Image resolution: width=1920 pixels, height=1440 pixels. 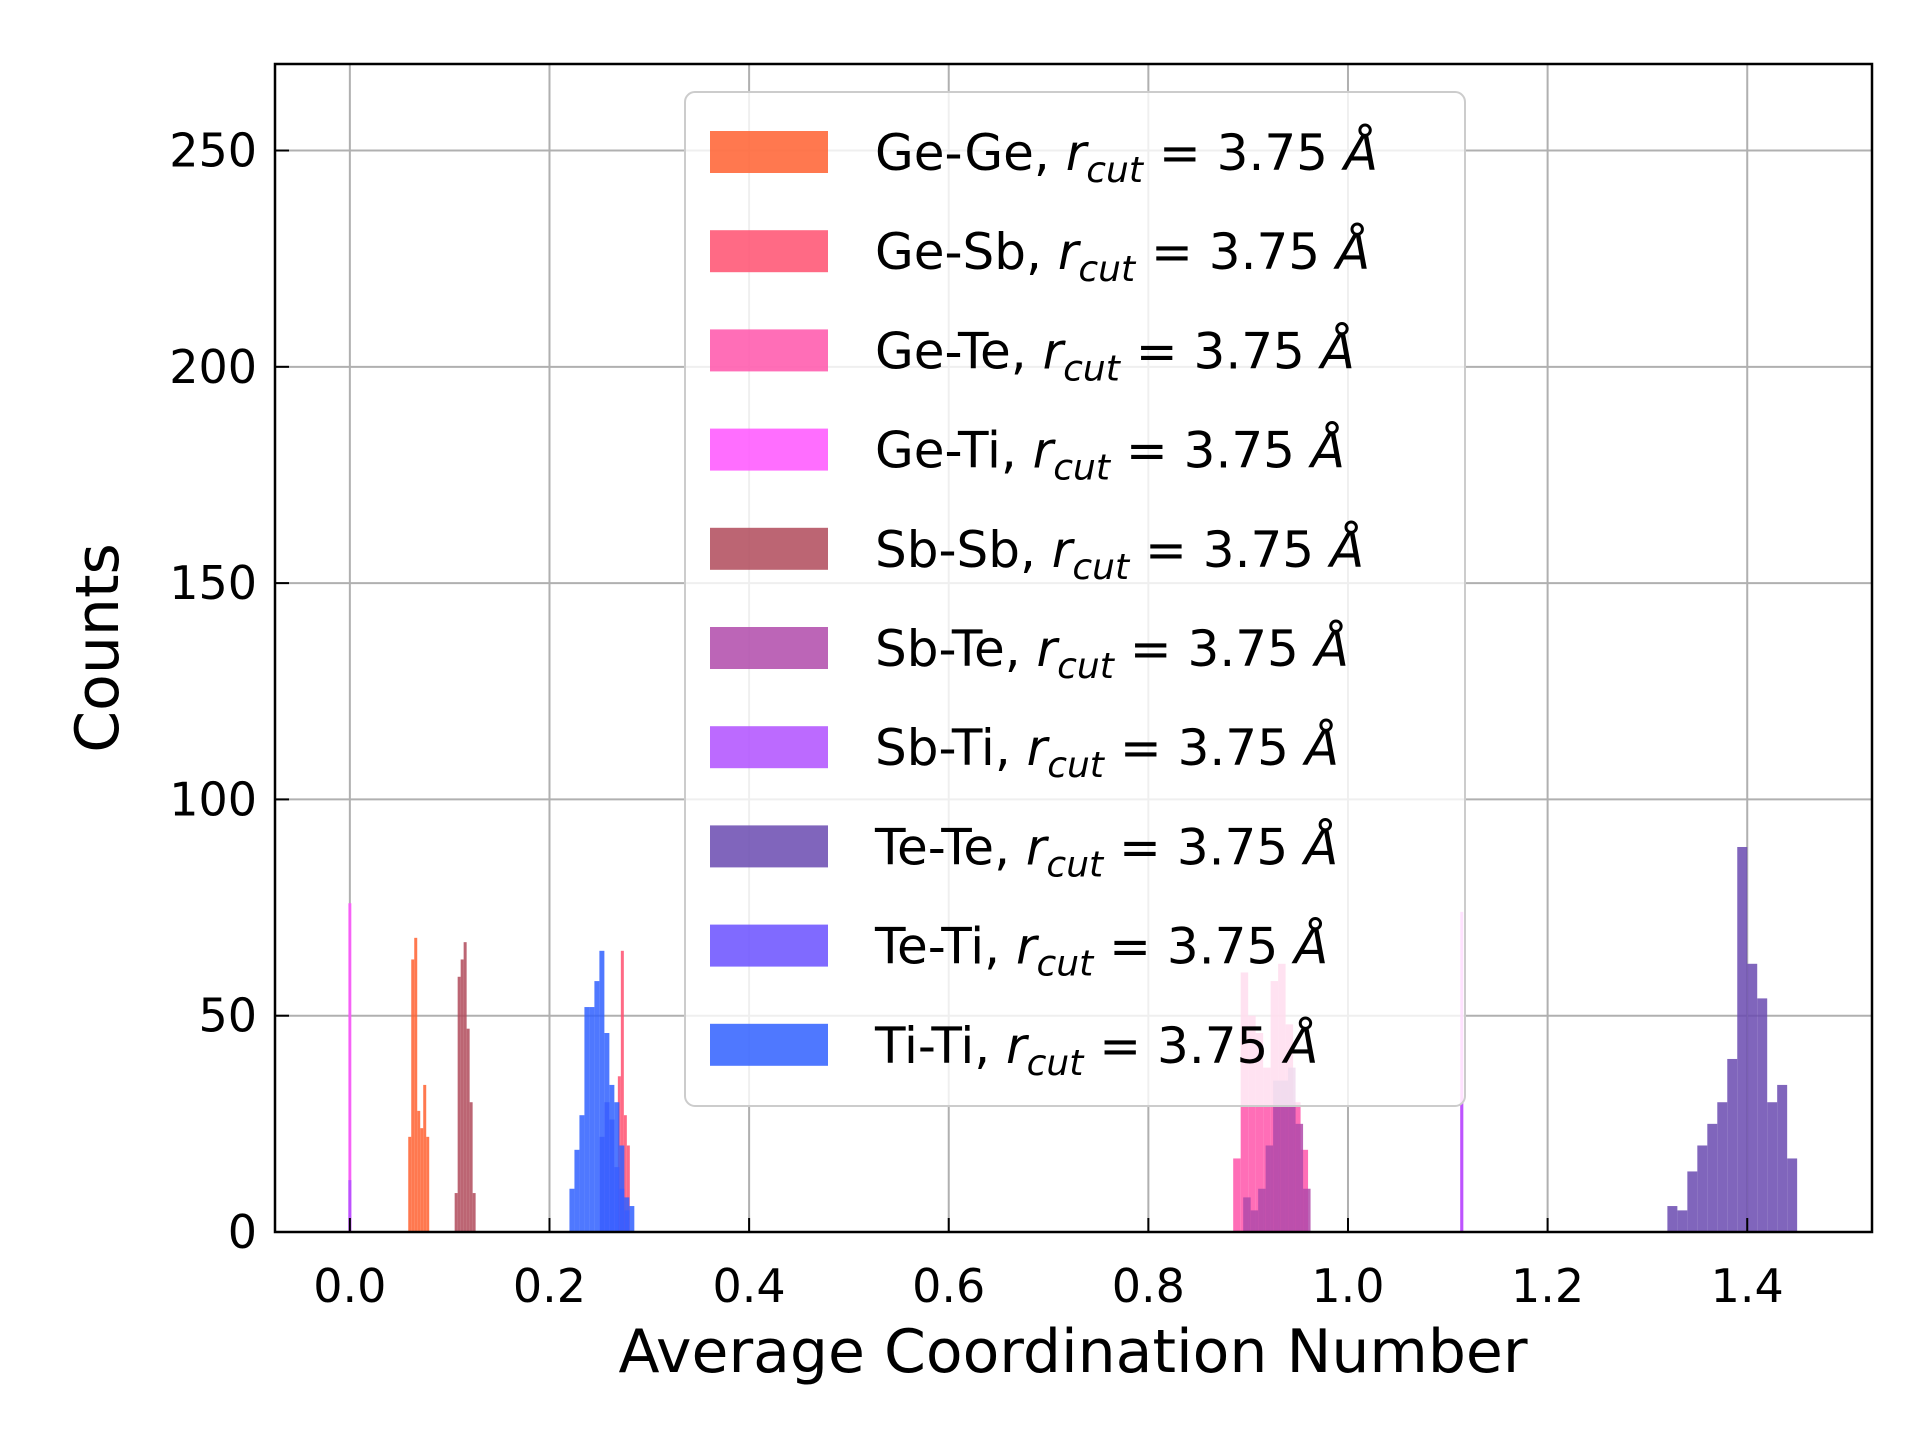 What do you see at coordinates (419, 1084) in the screenshot?
I see `series-ge-ge` at bounding box center [419, 1084].